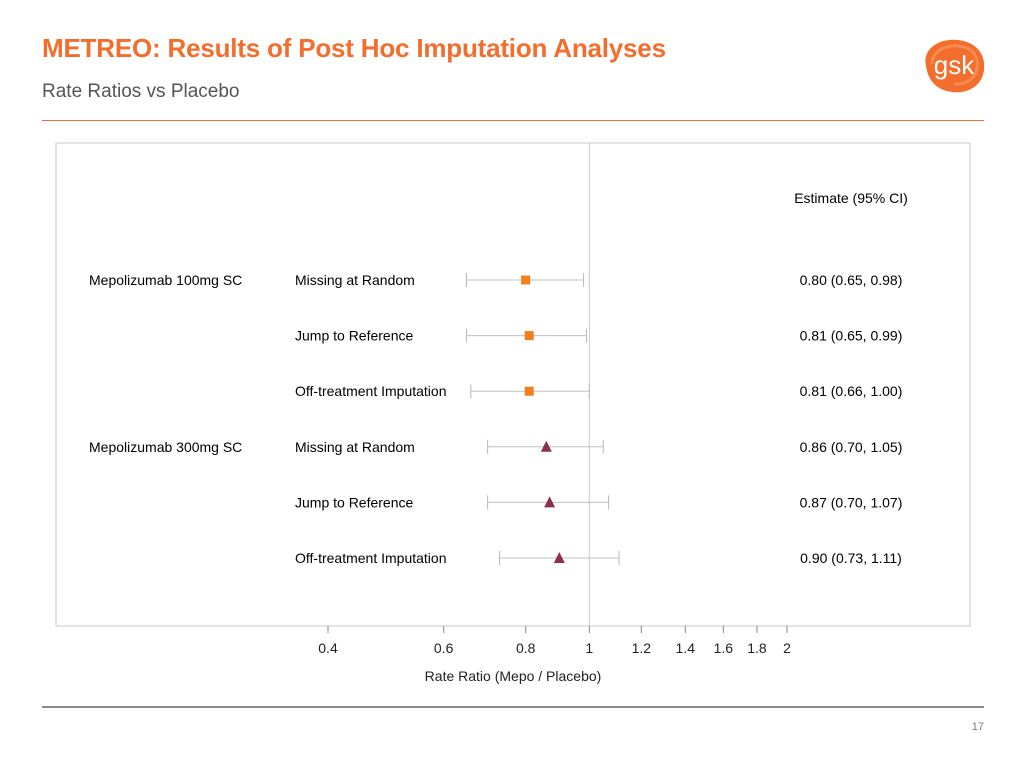 This screenshot has height=768, width=1024. I want to click on x-tick-label: 1.2, so click(642, 648).